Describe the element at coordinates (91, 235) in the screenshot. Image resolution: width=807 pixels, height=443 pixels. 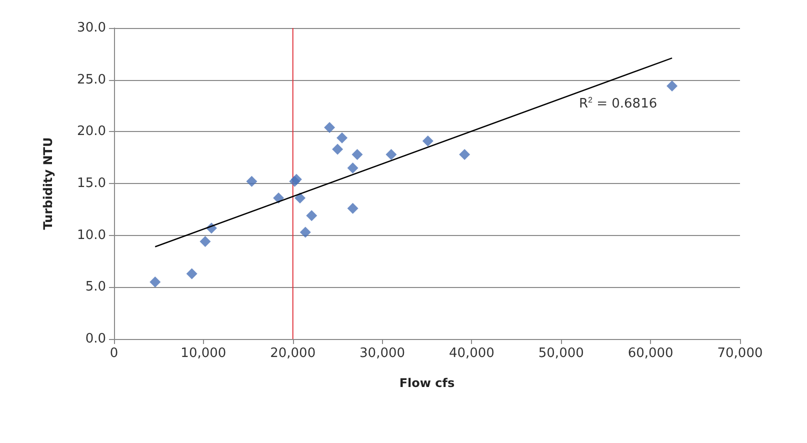
I see `y-tick-label: 10.0` at that location.